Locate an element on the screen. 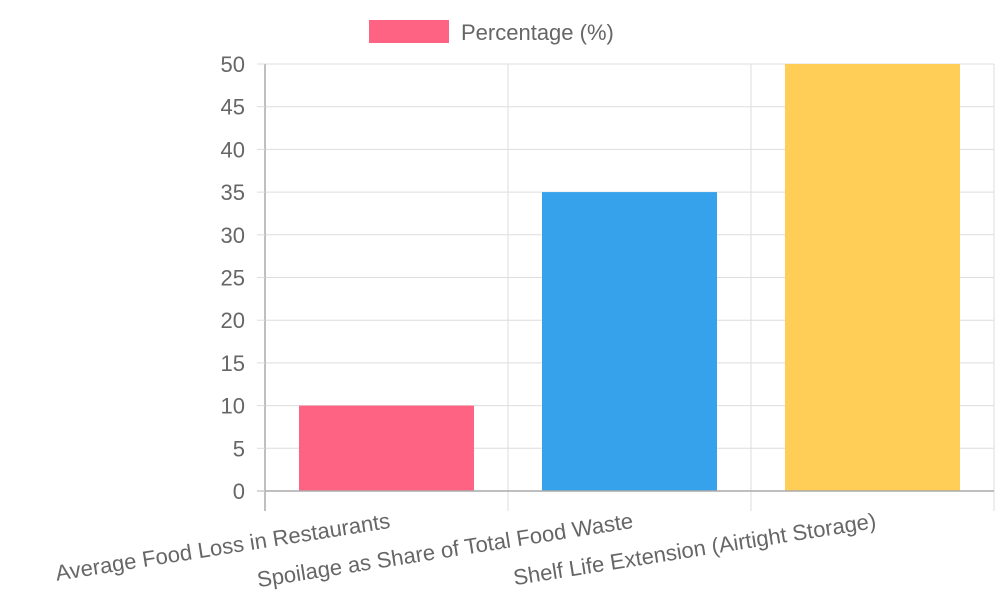 This screenshot has height=600, width=1000. y-tick-label: 25 is located at coordinates (233, 278).